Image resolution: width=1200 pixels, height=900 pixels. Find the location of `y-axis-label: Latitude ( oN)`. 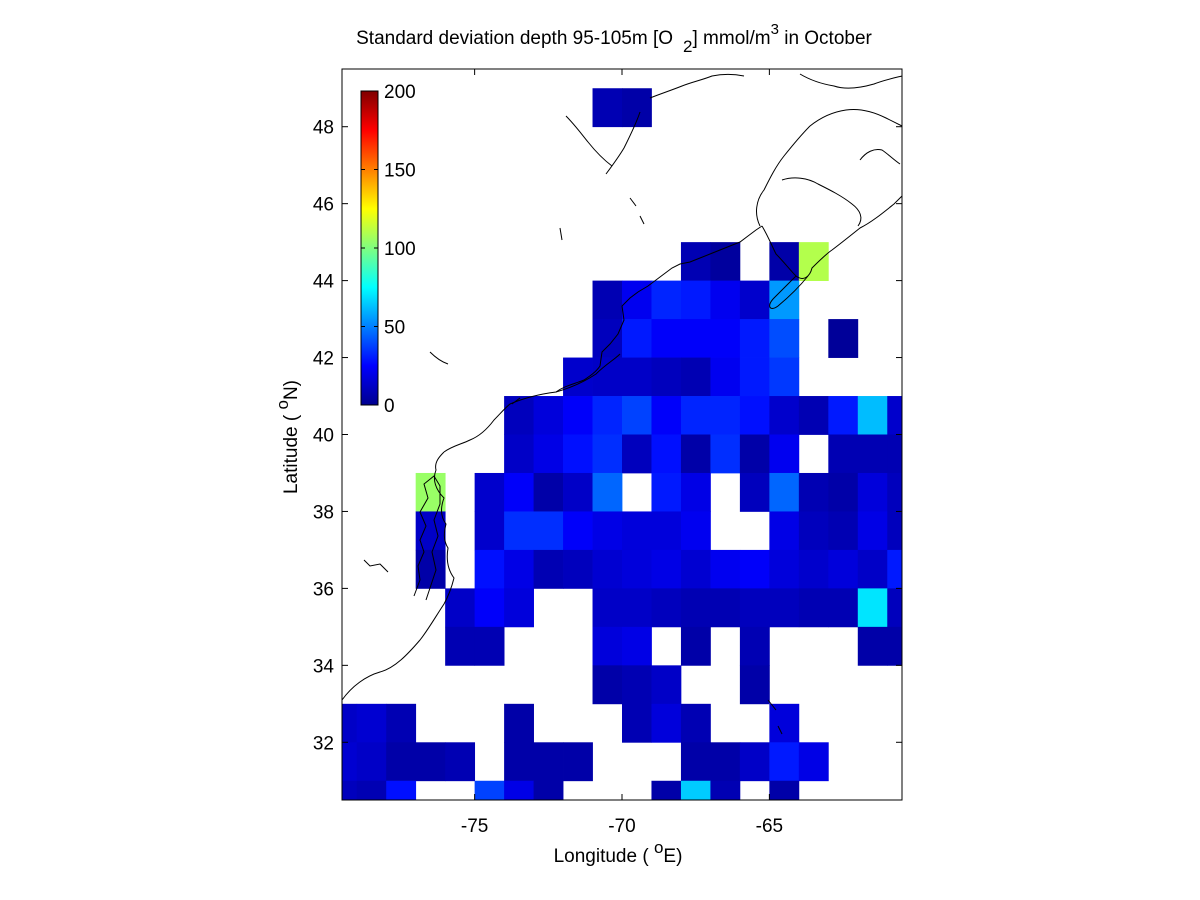

y-axis-label: Latitude ( oN) is located at coordinates (287, 437).